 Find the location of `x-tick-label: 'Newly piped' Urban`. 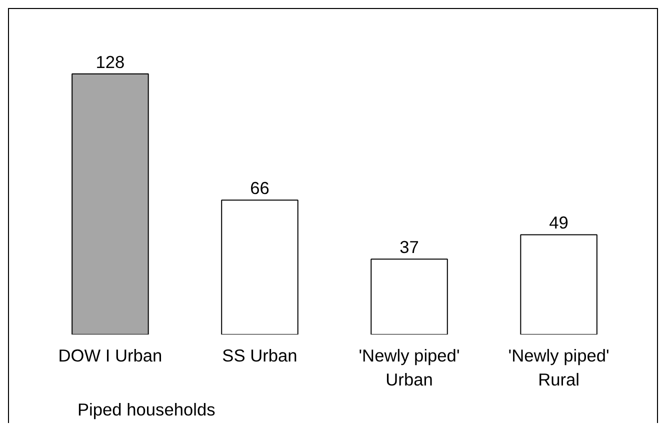

x-tick-label: 'Newly piped' Urban is located at coordinates (409, 368).